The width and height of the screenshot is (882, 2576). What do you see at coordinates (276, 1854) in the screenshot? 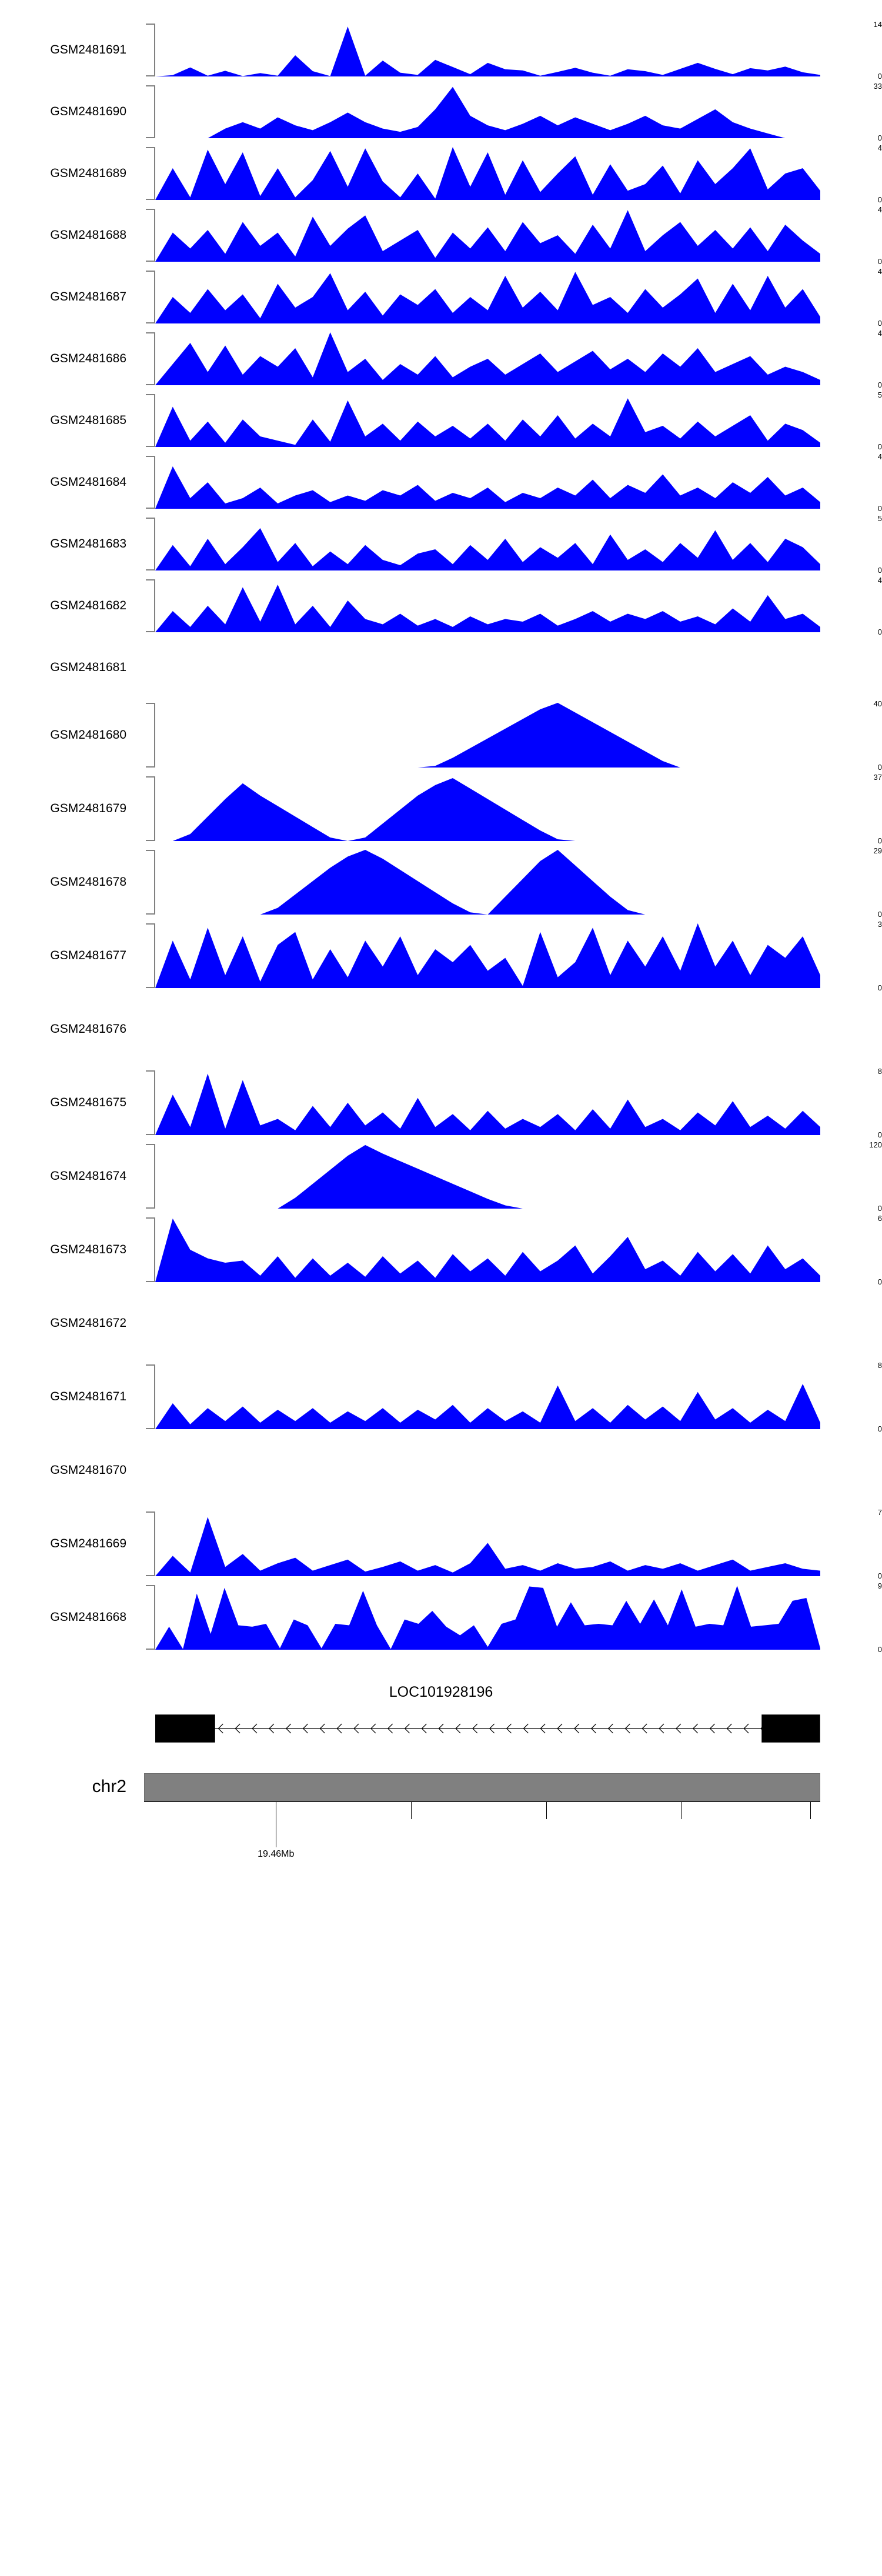
I see `coordinate-tick-label: 19.46Mb` at bounding box center [276, 1854].